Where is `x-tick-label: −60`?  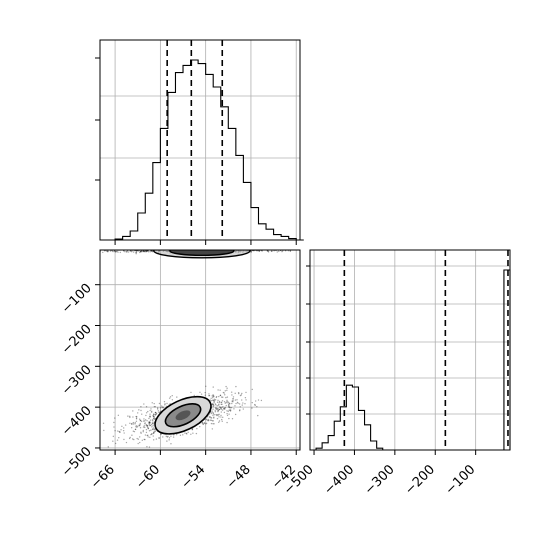
x-tick-label: −60 is located at coordinates (148, 477).